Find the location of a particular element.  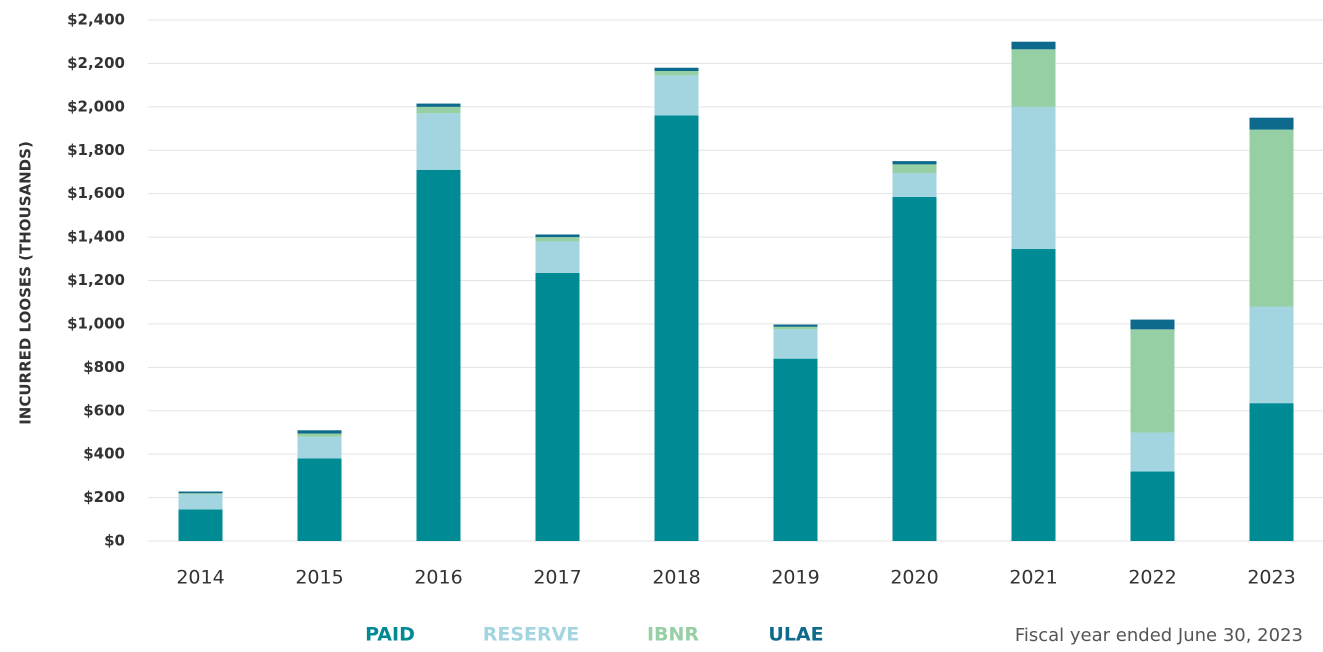

y-tick-label: $2,000 is located at coordinates (96, 106).